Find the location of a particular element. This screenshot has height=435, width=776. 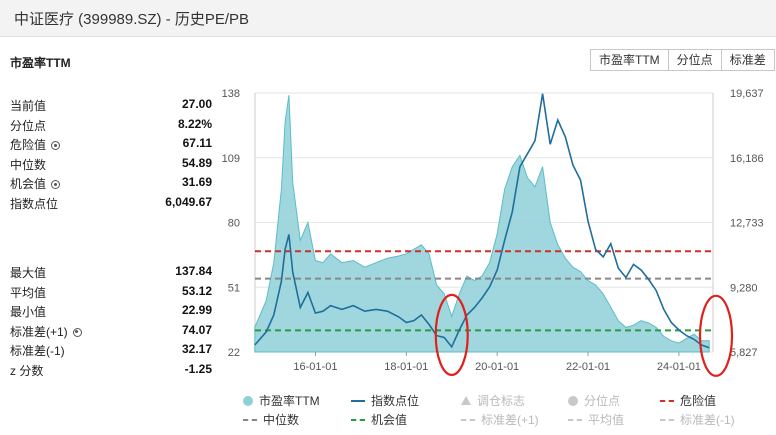

legend-label: 调仓标志 is located at coordinates (501, 401).